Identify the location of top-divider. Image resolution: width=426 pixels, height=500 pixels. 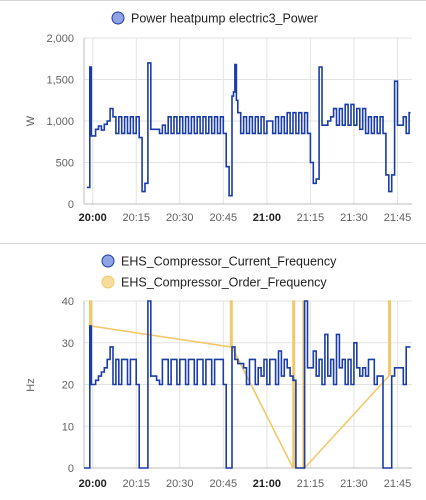
(213, 0).